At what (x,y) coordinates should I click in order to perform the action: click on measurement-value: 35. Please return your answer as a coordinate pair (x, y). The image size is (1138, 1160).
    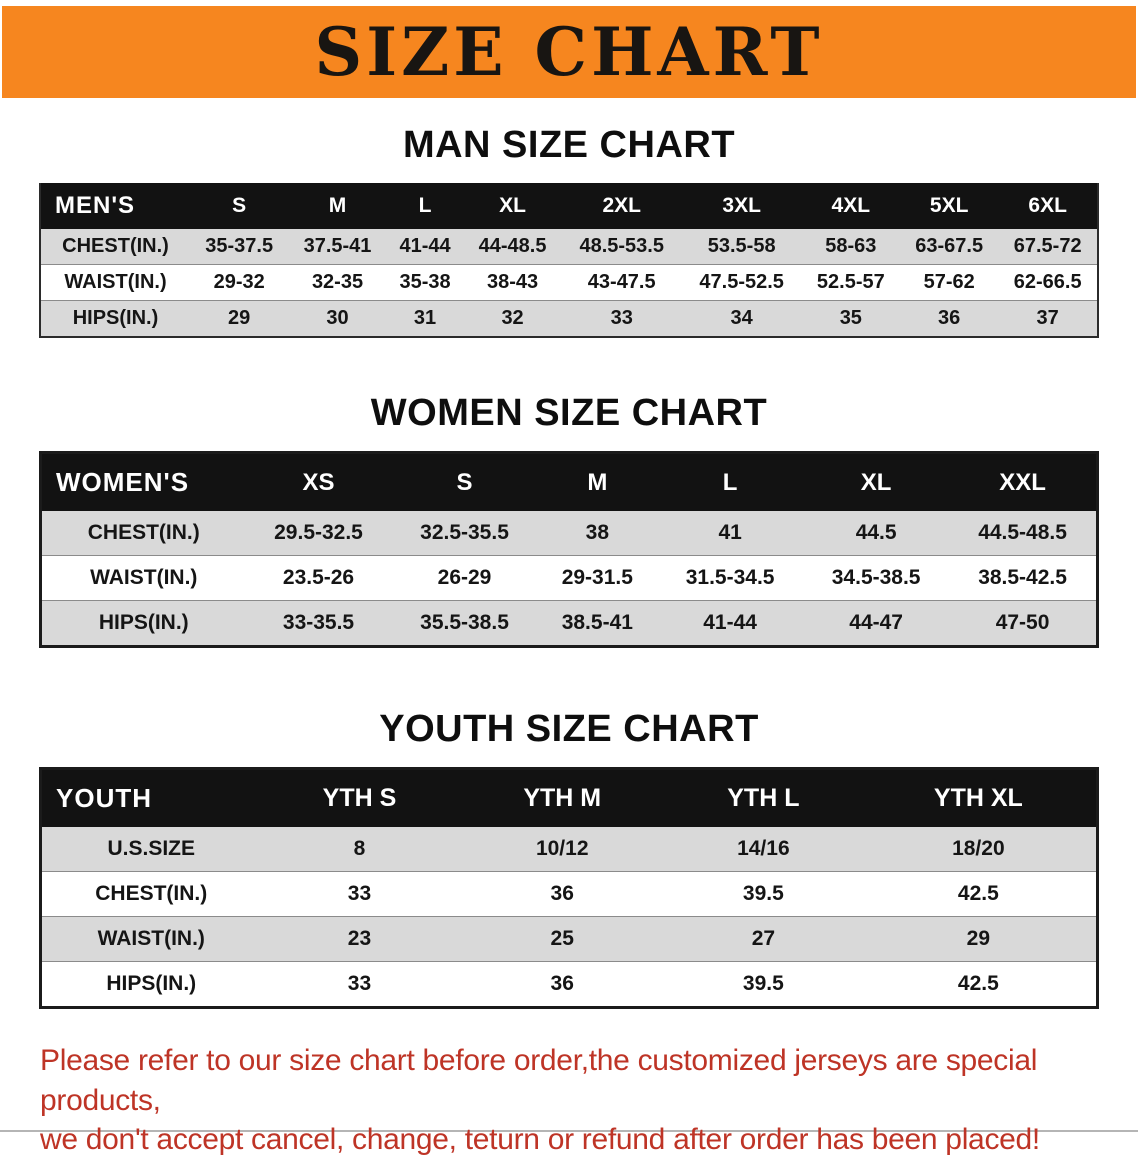
    Looking at the image, I should click on (850, 318).